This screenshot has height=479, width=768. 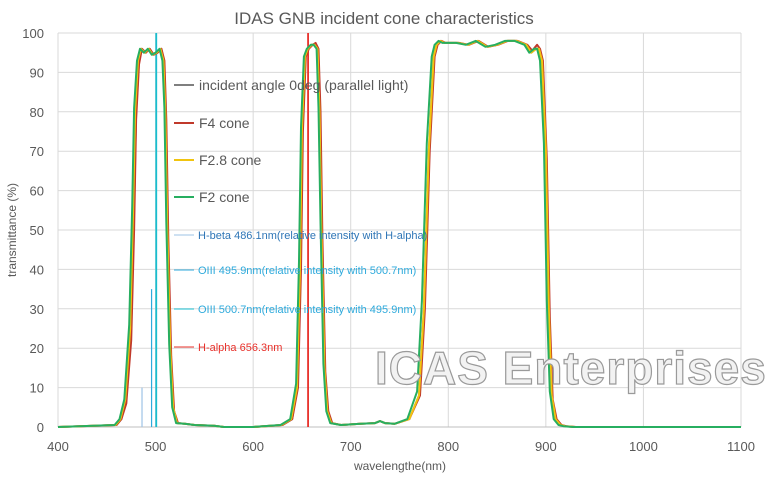 What do you see at coordinates (33, 33) in the screenshot?
I see `y-tick-label: 100` at bounding box center [33, 33].